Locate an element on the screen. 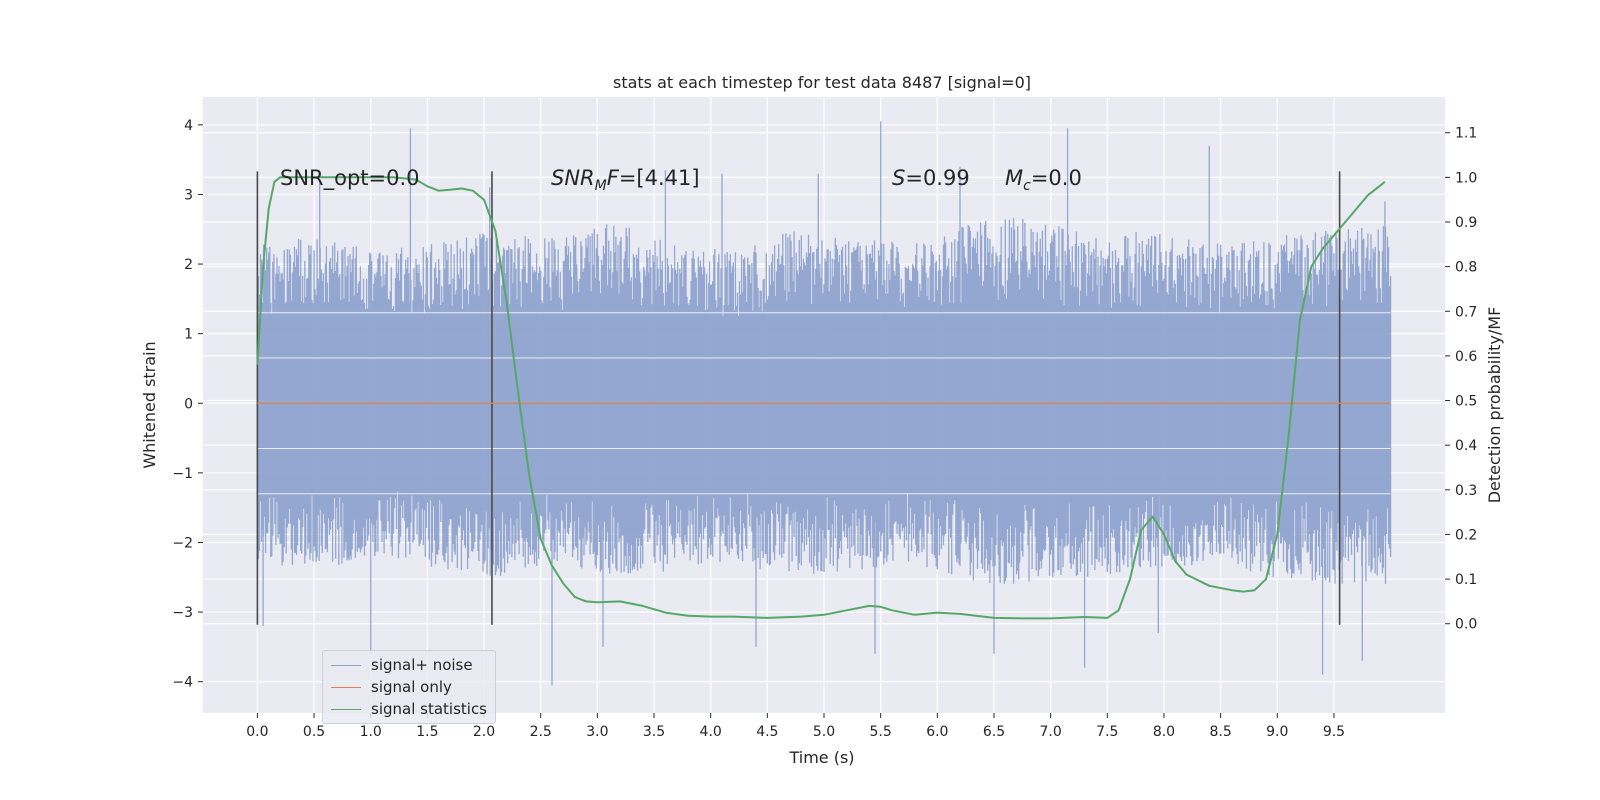 The image size is (1600, 800). y-left-tick-label: 0 is located at coordinates (188, 404).